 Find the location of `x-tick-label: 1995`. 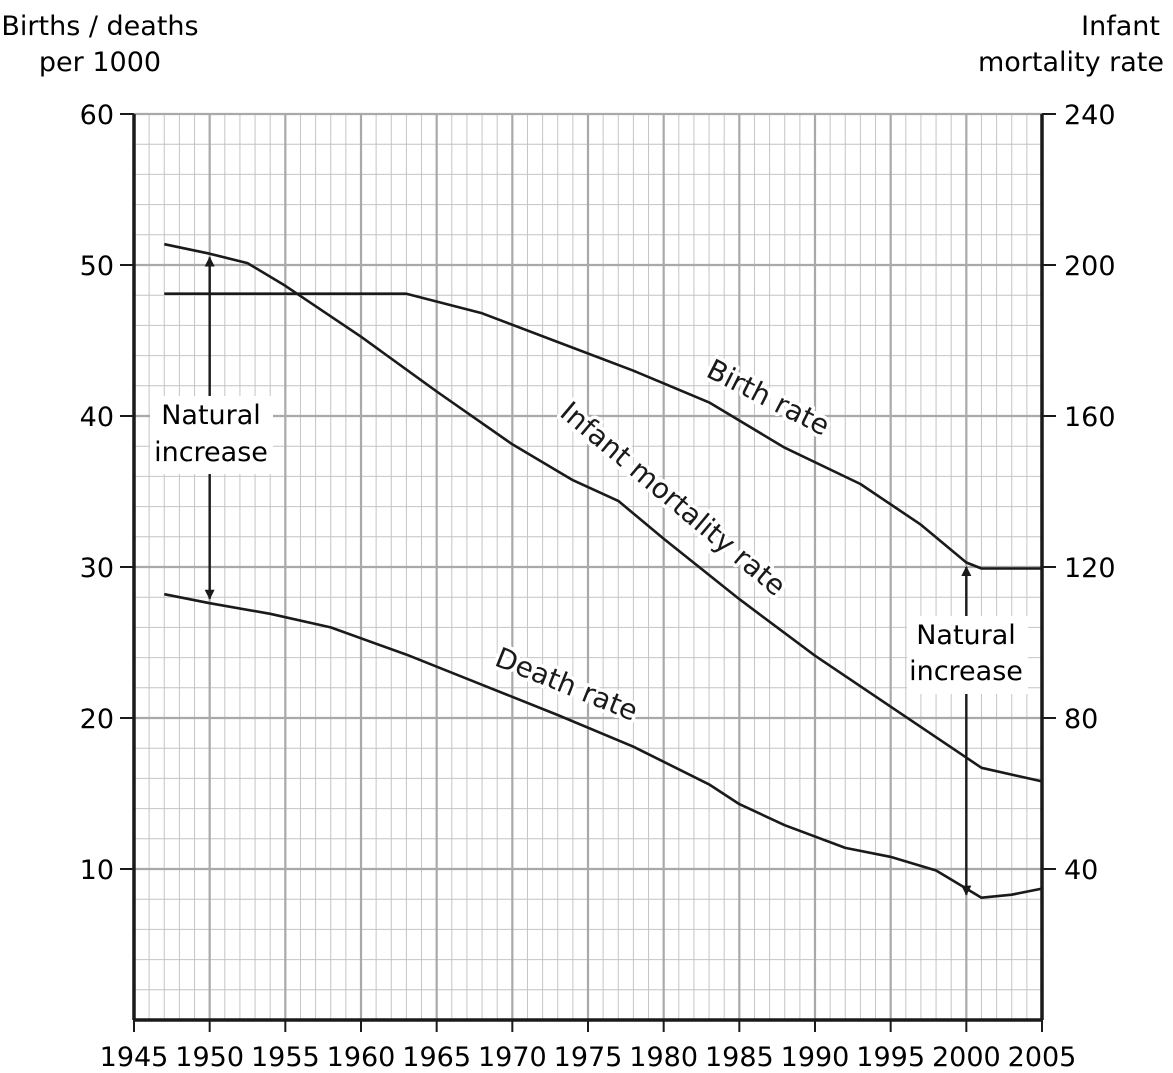

x-tick-label: 1995 is located at coordinates (890, 1057).